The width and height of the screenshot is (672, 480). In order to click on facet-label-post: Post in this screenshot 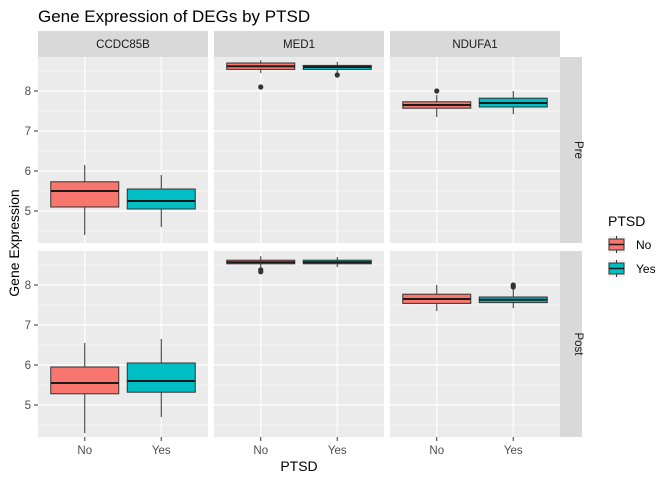, I will do `click(578, 344)`.